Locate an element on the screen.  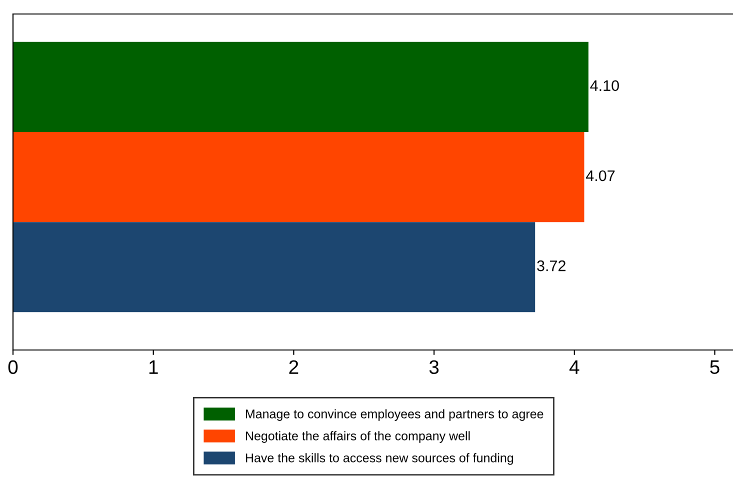
text: 4.07 is located at coordinates (600, 176).